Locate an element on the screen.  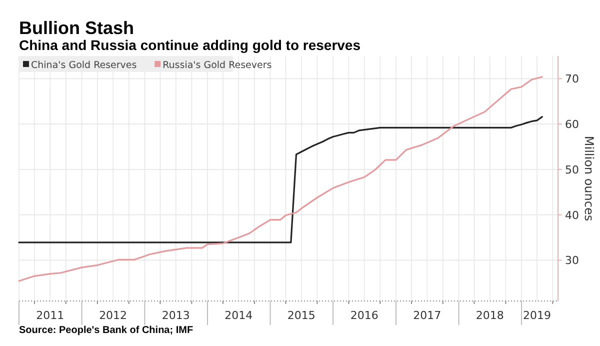
x-tick-label: 2011 is located at coordinates (50, 315).